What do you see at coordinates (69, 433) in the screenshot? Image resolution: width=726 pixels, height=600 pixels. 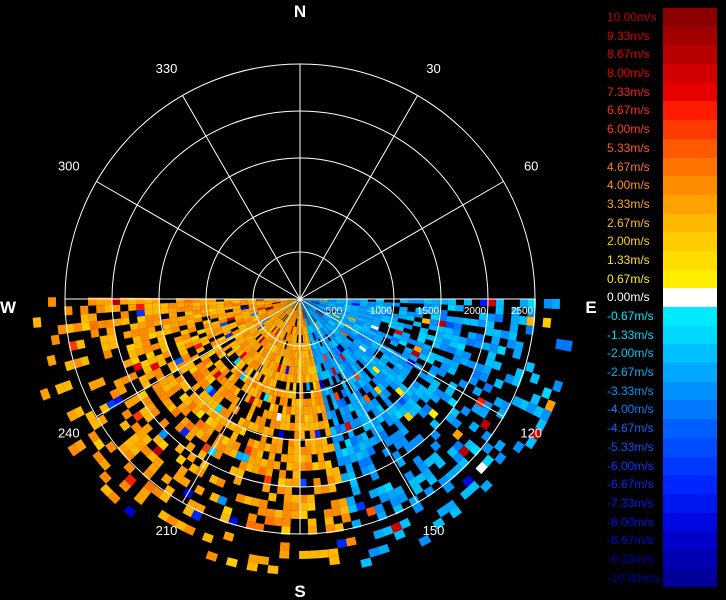 I see `azimuth-label: 240` at bounding box center [69, 433].